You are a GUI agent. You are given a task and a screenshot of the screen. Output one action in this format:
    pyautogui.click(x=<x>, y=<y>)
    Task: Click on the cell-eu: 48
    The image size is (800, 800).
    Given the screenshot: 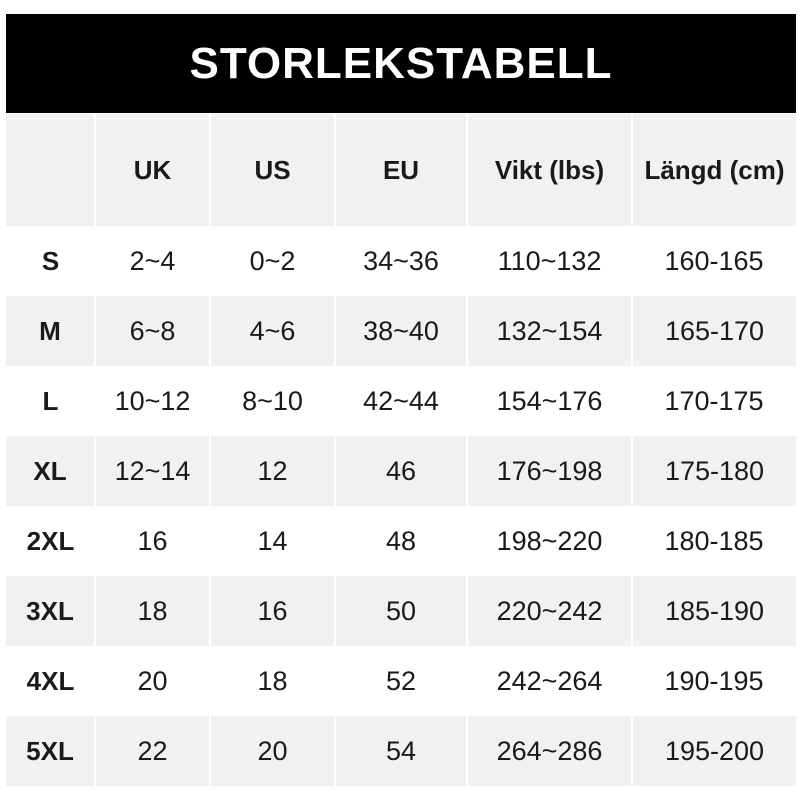 What is the action you would take?
    pyautogui.click(x=401, y=540)
    